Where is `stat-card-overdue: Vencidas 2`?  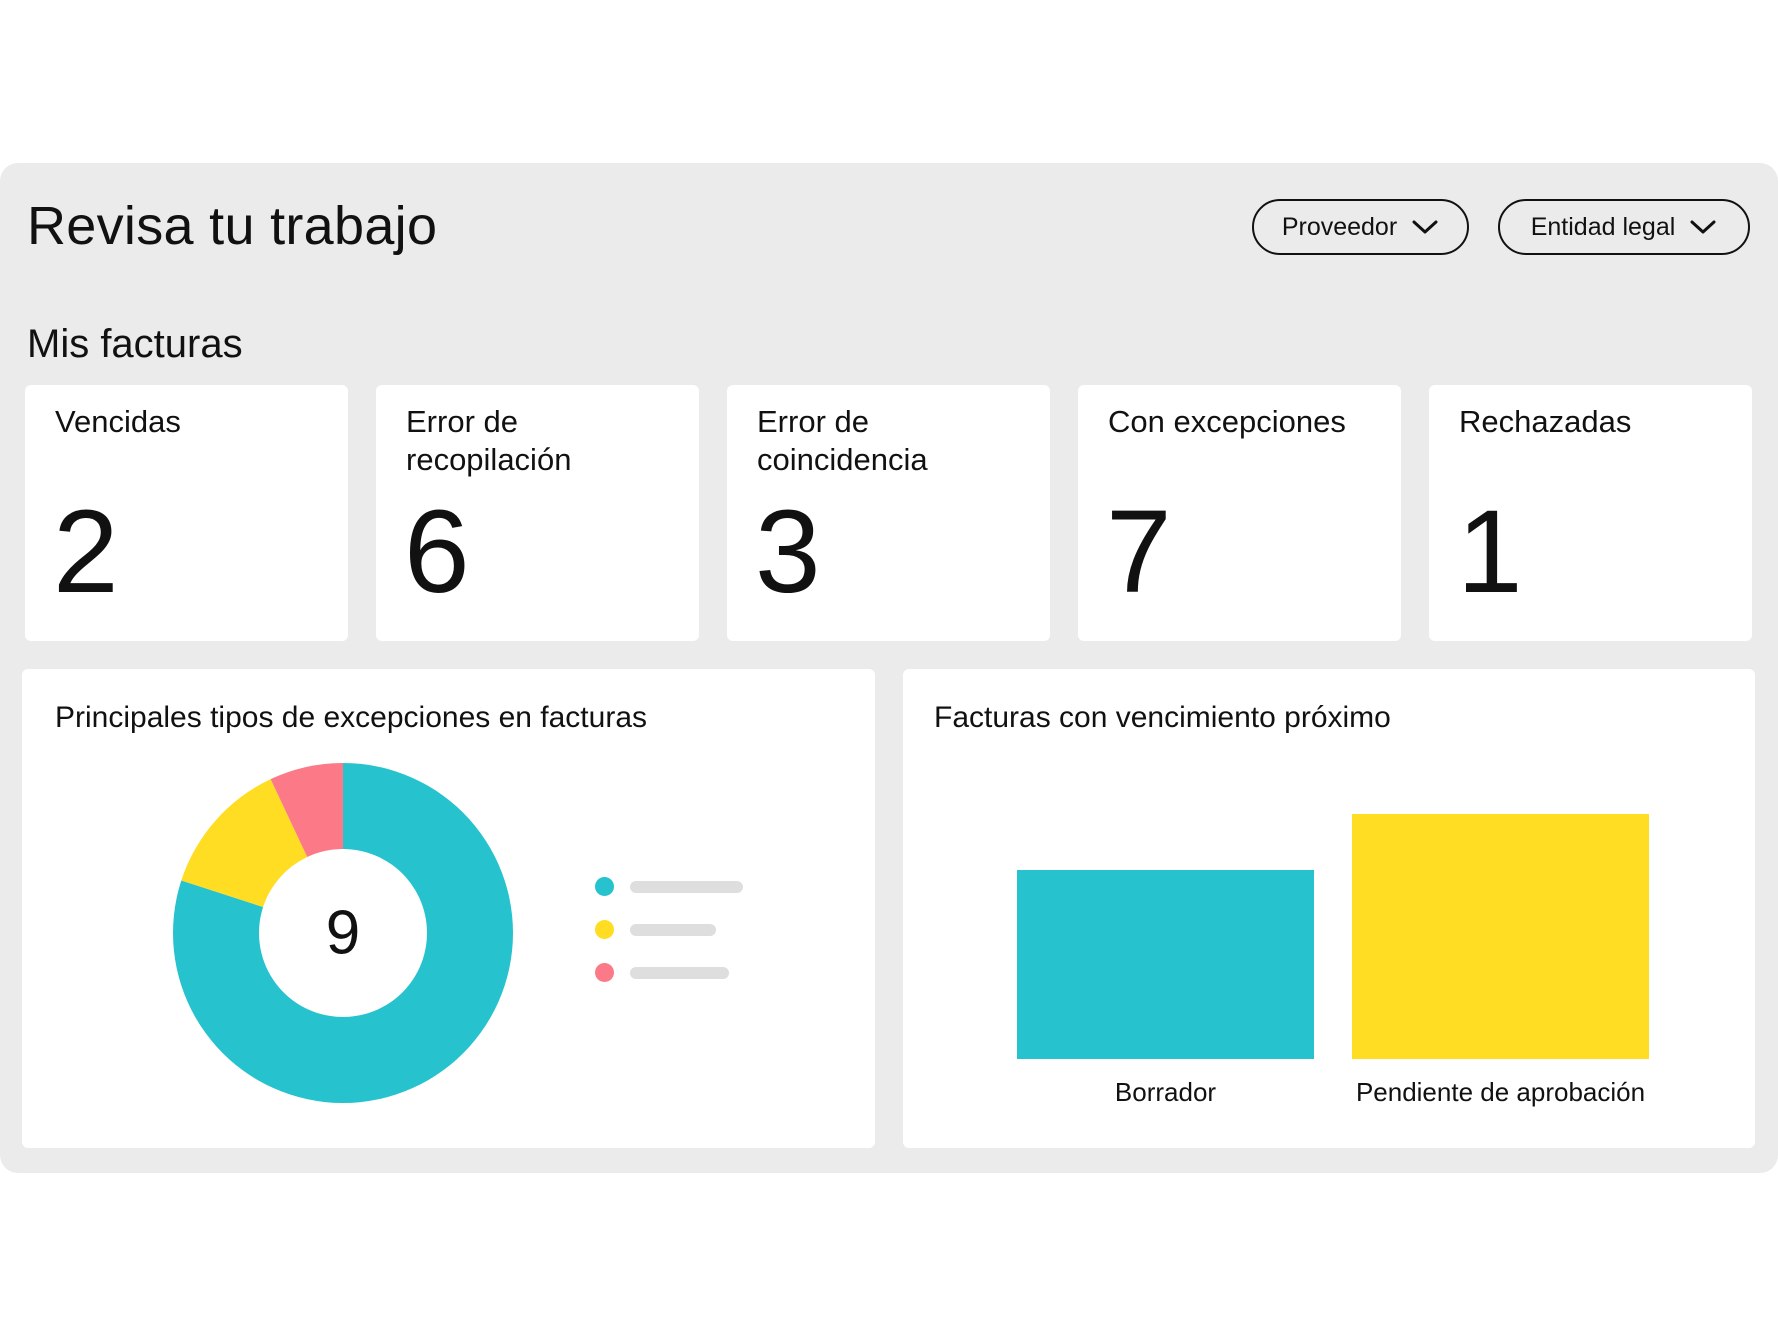
stat-card-overdue: Vencidas 2 is located at coordinates (186, 513).